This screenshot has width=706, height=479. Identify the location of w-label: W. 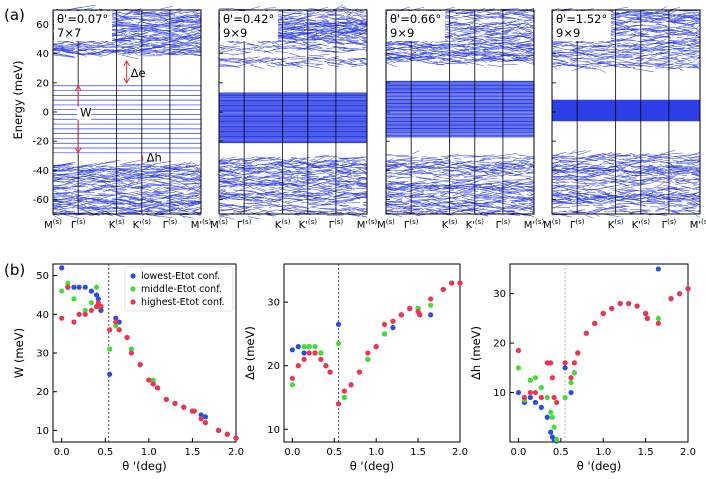
(85, 112).